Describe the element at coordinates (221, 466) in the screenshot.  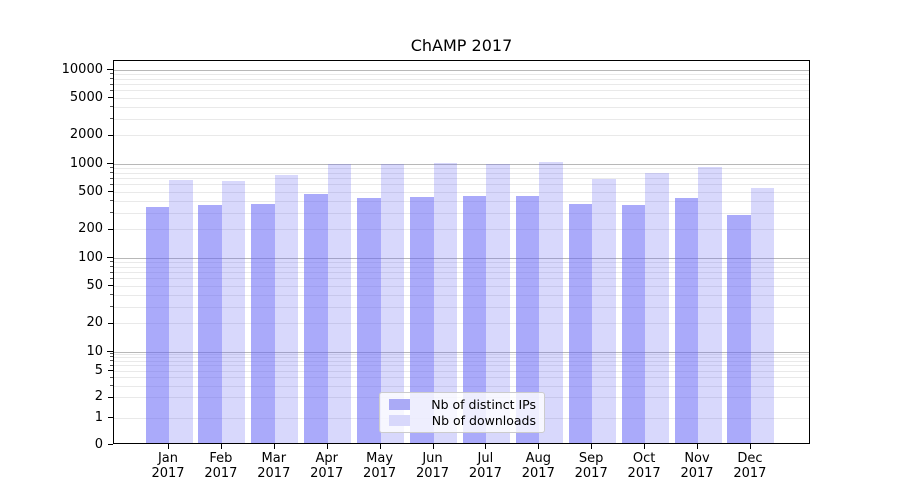
I see `x-axis-tick-label: Feb 2017` at that location.